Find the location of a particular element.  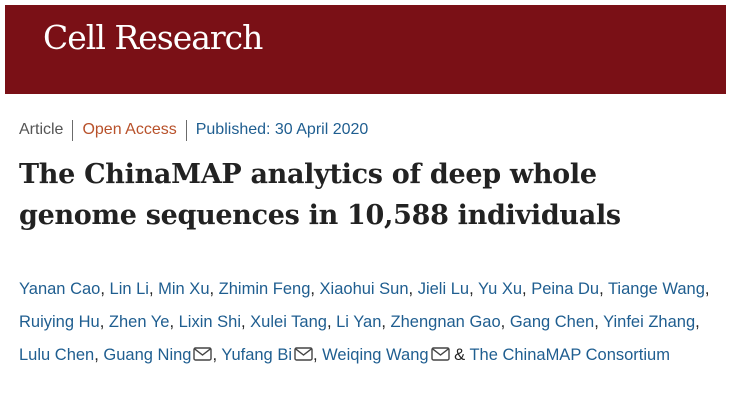

author-name-link: Yufang Bi is located at coordinates (256, 355).